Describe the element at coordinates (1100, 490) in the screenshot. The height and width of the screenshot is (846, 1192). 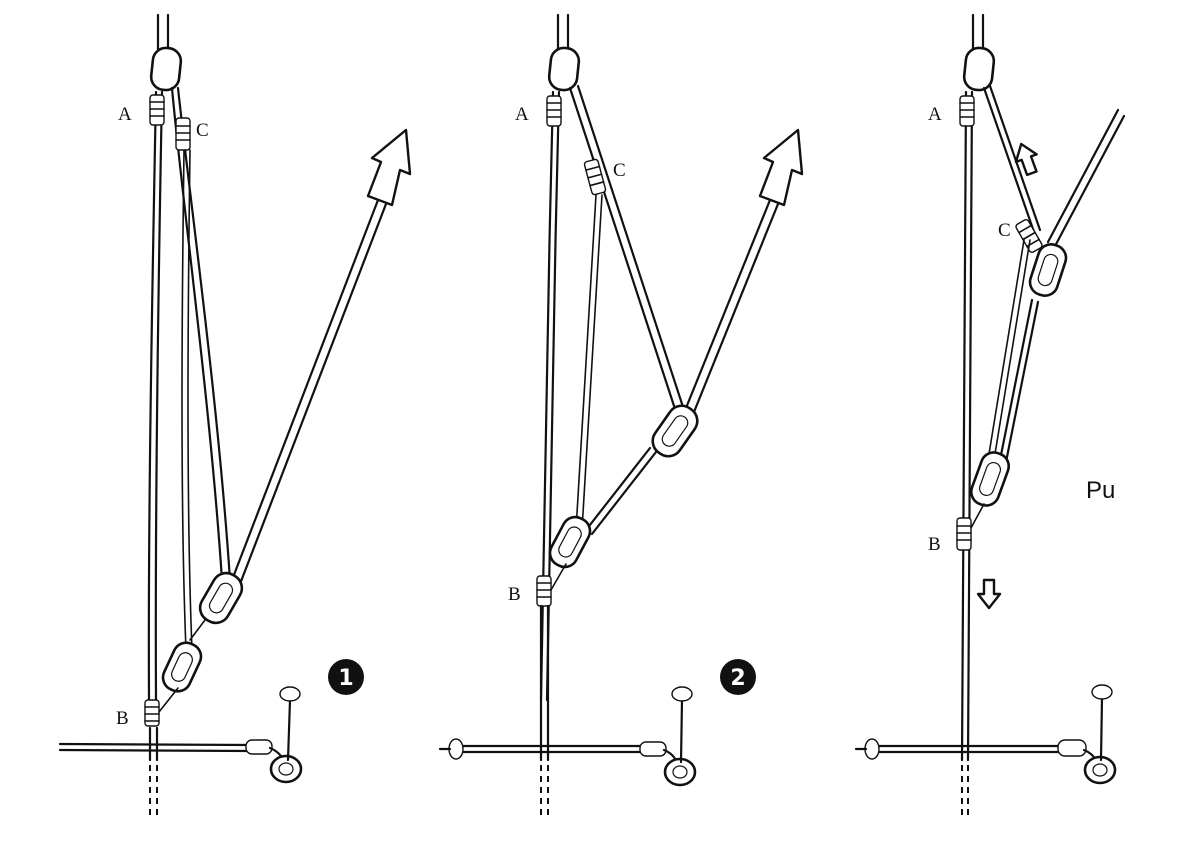
I see `cropped-caption: Pu` at that location.